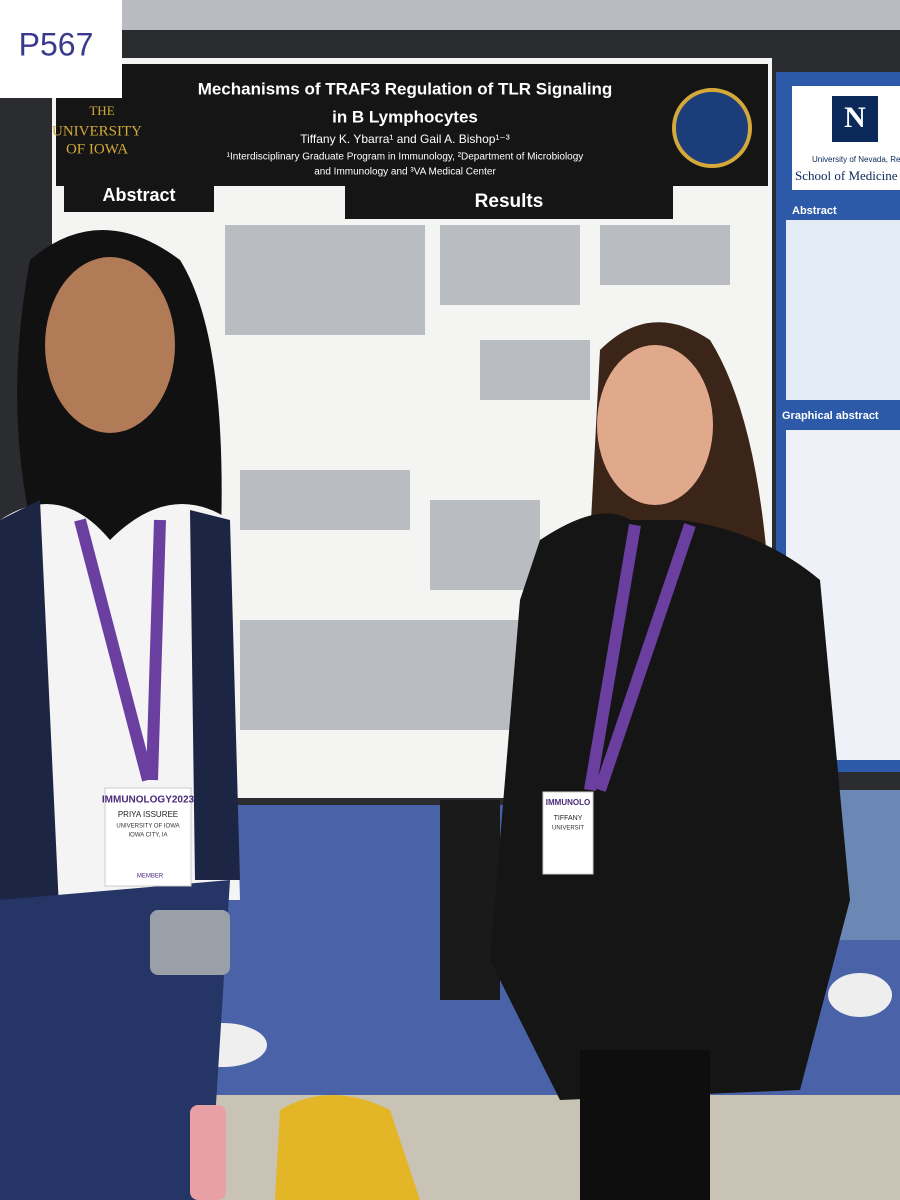  What do you see at coordinates (645, 1125) in the screenshot?
I see `pants` at bounding box center [645, 1125].